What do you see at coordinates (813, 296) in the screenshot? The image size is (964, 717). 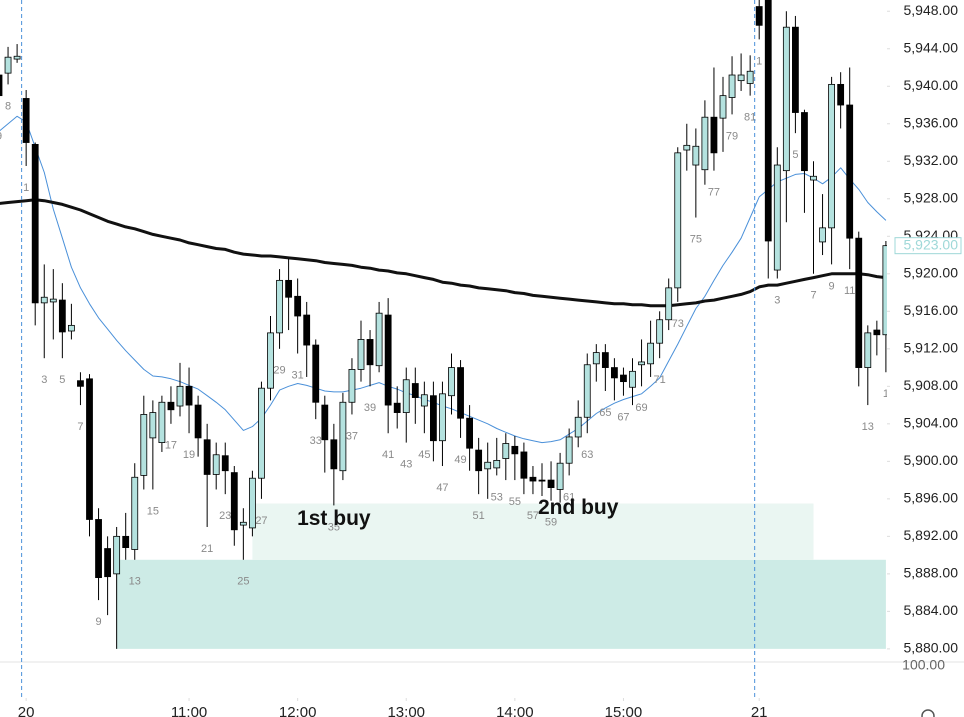 I see `bar-number: 7` at bounding box center [813, 296].